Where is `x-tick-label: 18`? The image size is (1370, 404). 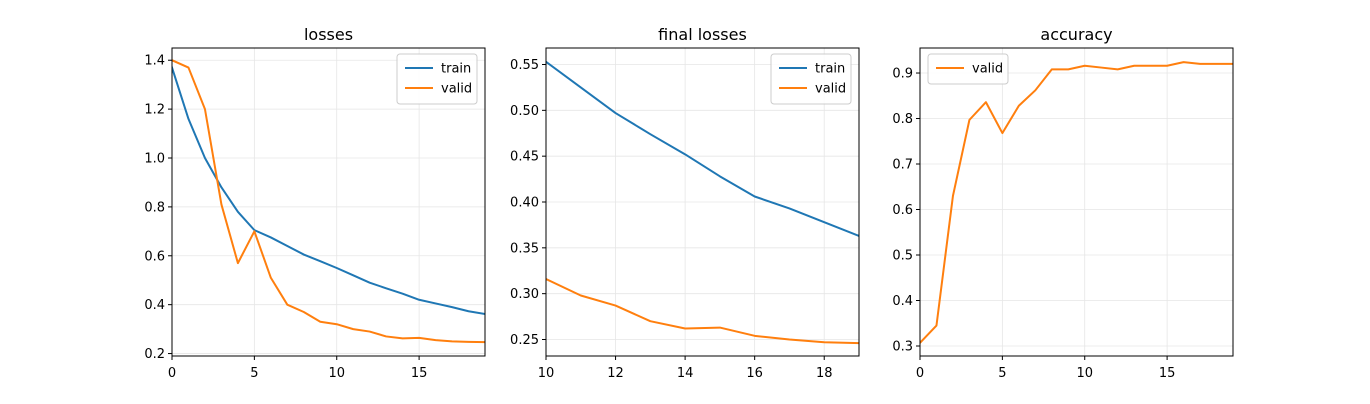
x-tick-label: 18 is located at coordinates (824, 373).